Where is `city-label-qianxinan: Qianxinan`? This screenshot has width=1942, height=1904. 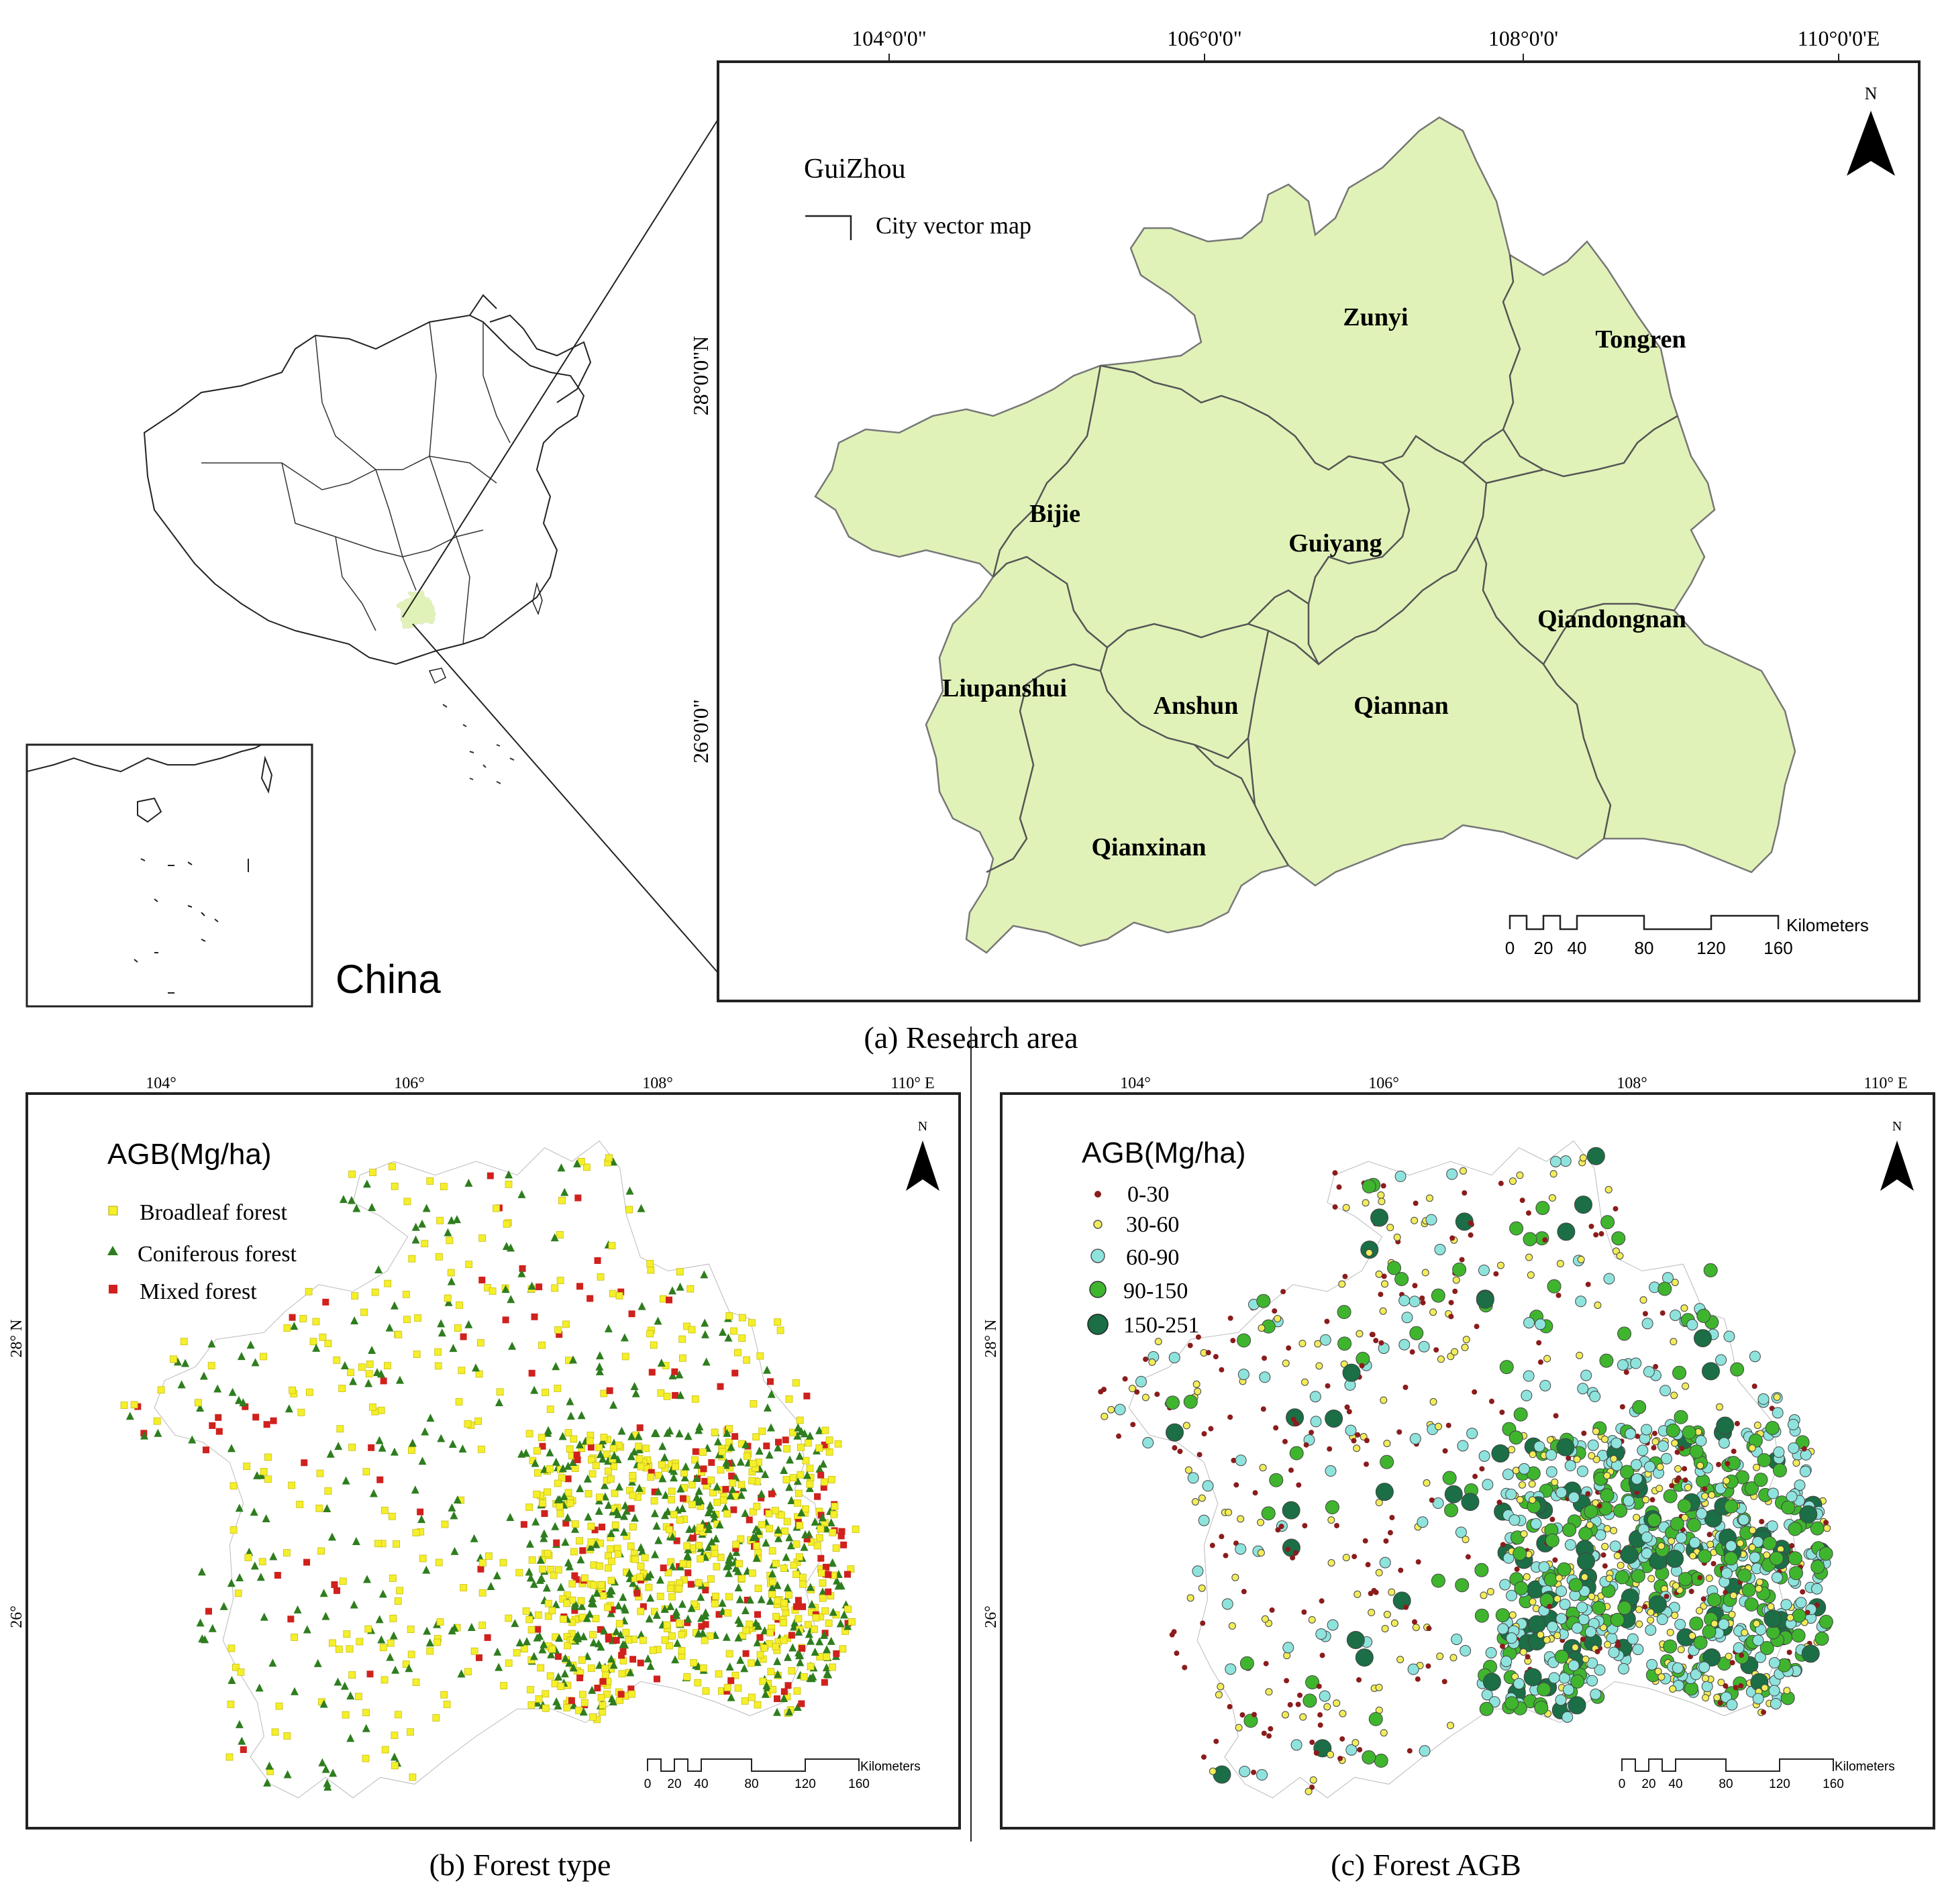 city-label-qianxinan: Qianxinan is located at coordinates (1148, 847).